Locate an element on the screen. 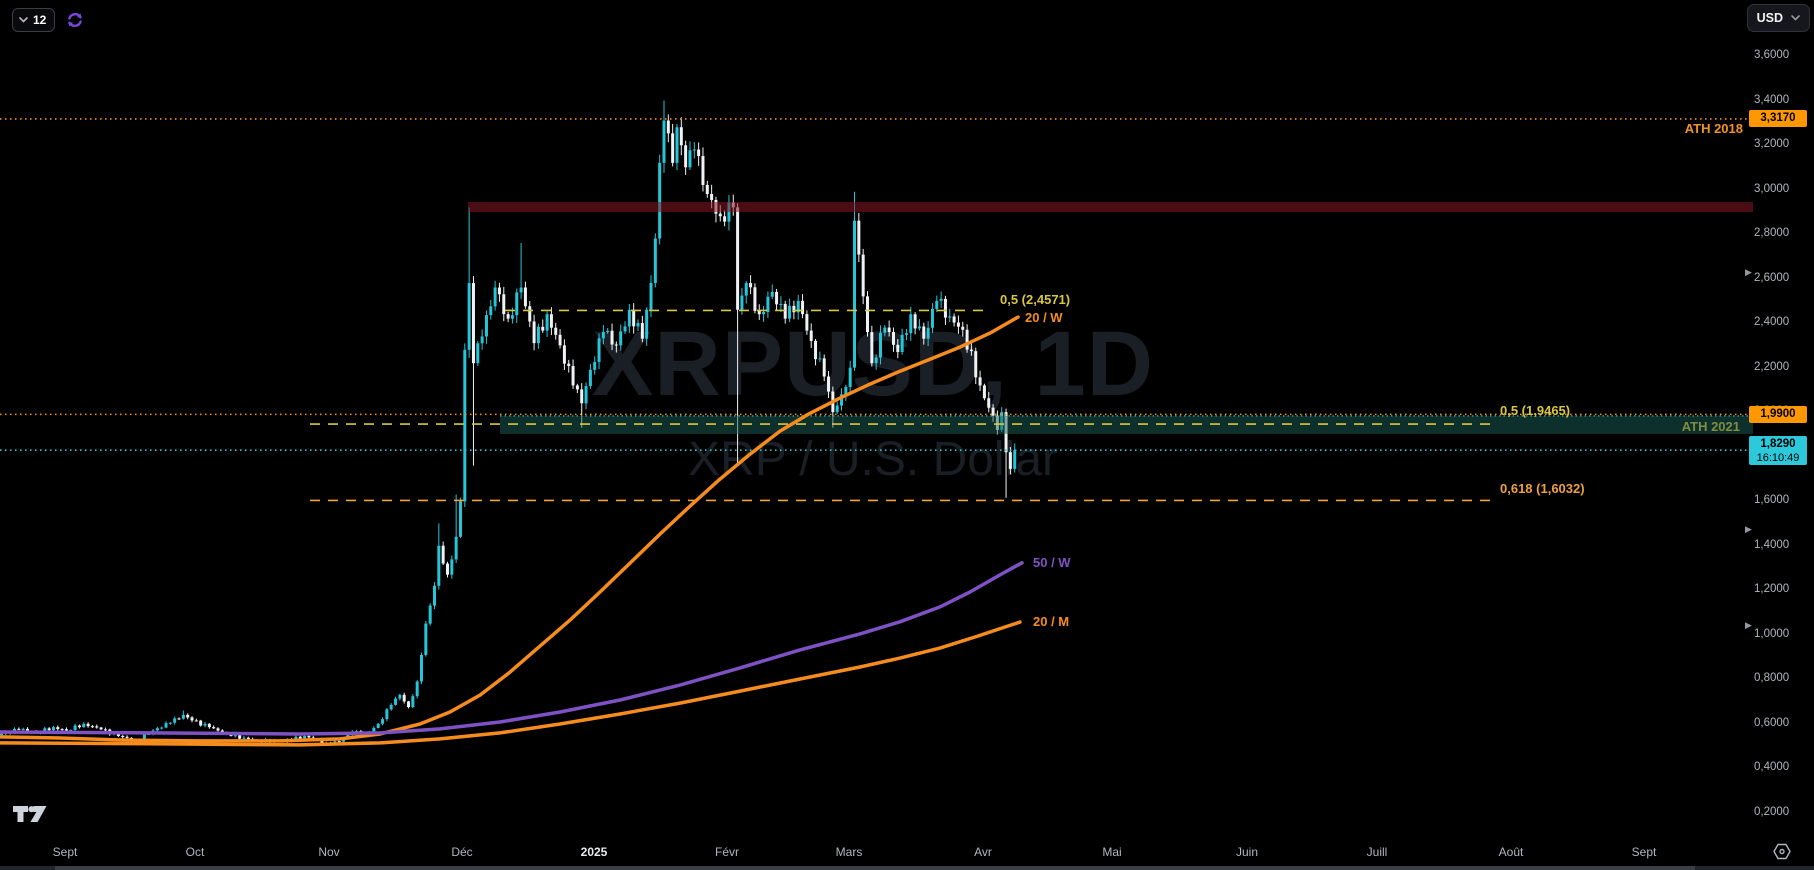 Image resolution: width=1814 pixels, height=870 pixels. chevron-down-icon is located at coordinates (23, 20).